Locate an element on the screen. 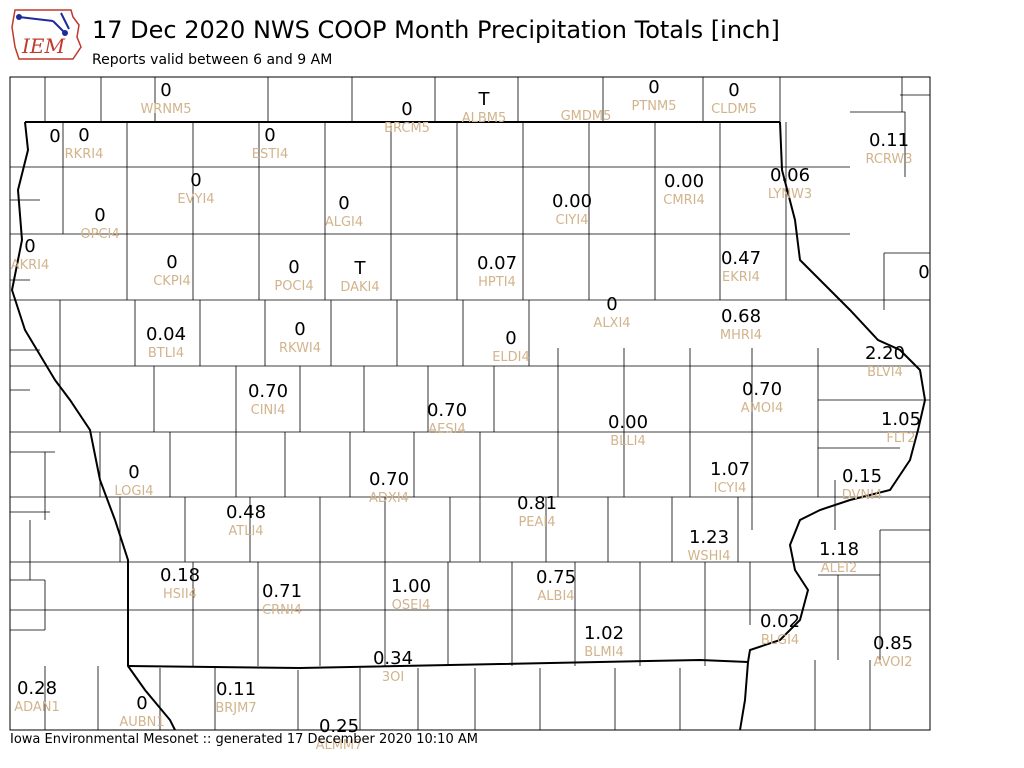 This screenshot has height=768, width=1024. station-id: ALBI4 is located at coordinates (555, 596).